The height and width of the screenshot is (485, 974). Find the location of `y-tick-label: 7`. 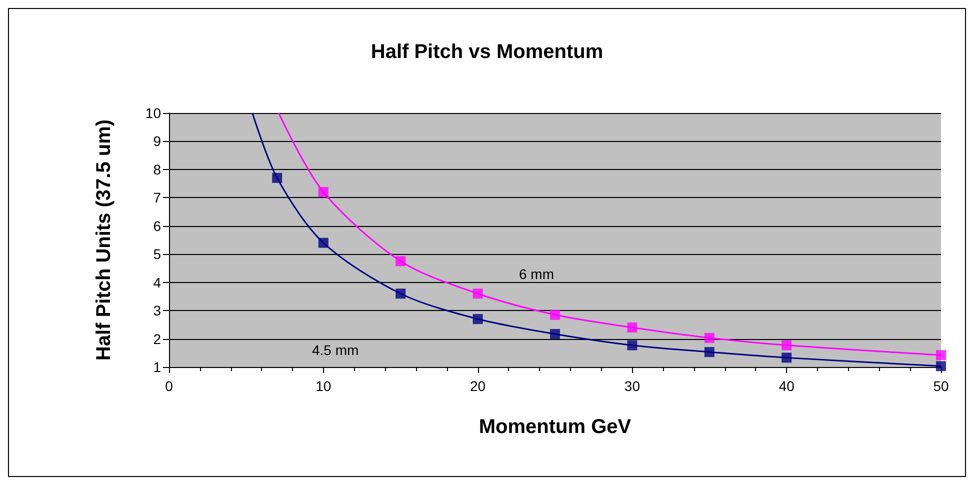

y-tick-label: 7 is located at coordinates (157, 198).